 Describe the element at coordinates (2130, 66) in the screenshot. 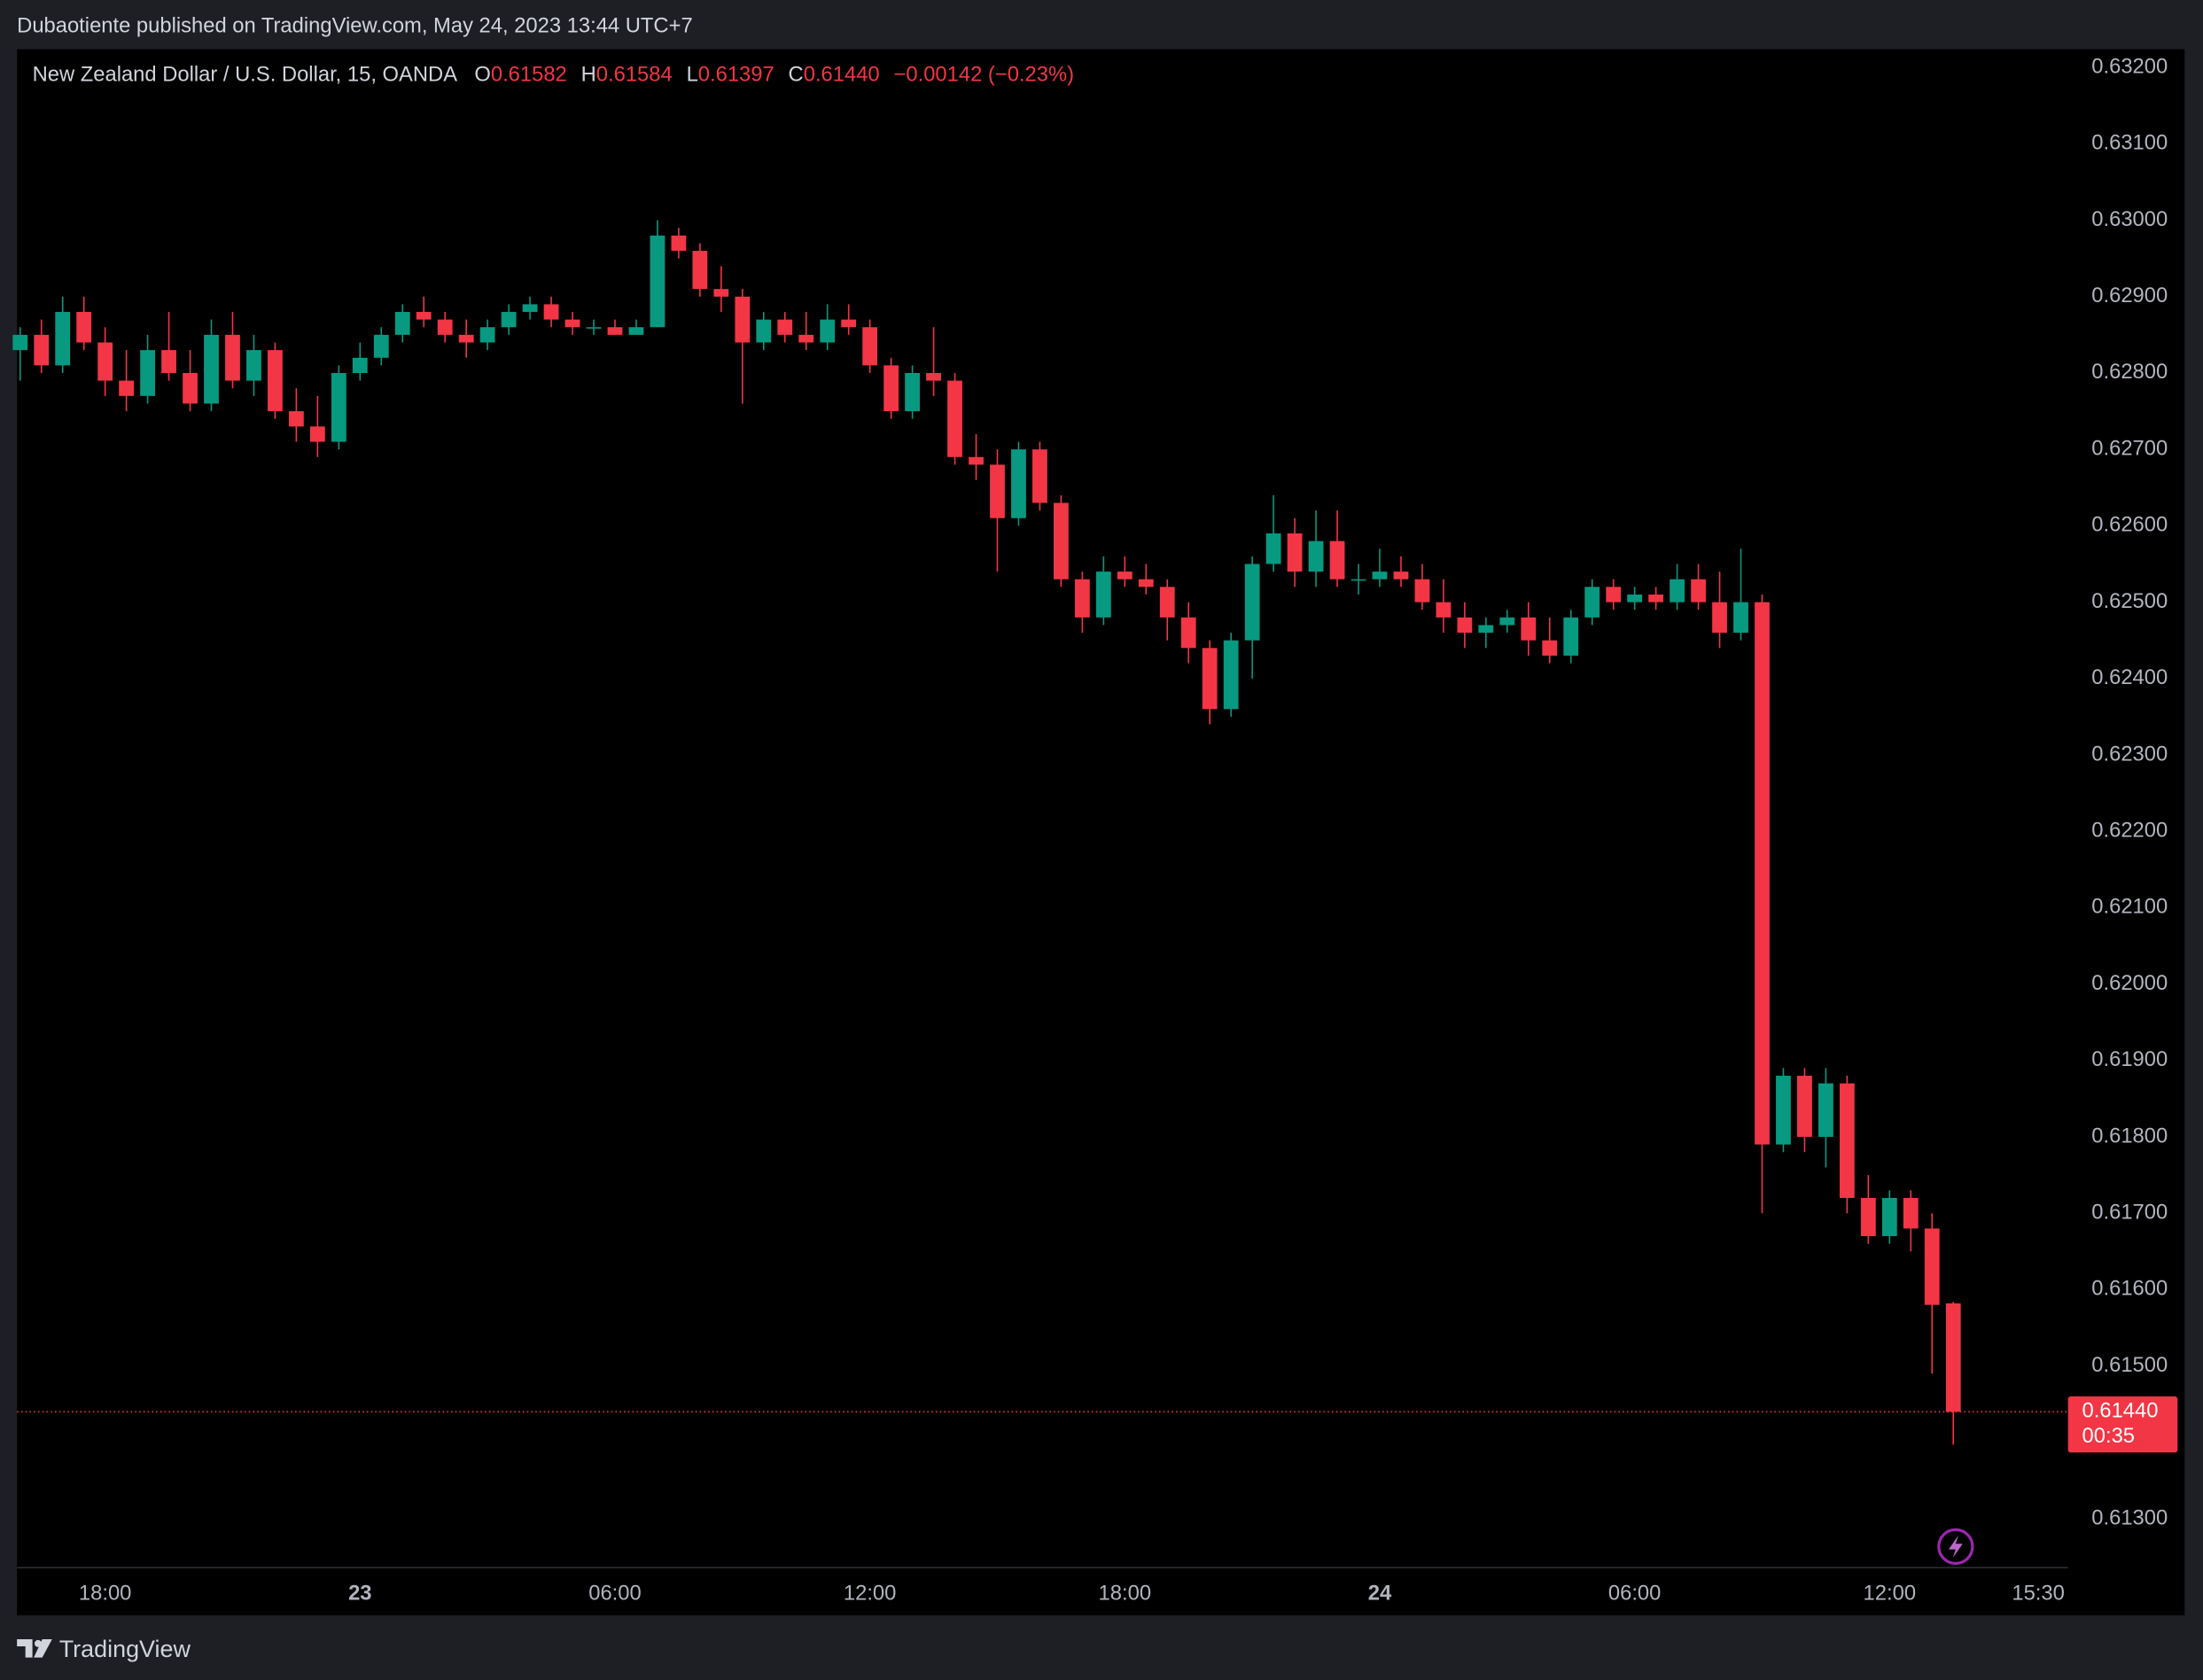

I see `y-tick-label: 0.63200` at that location.